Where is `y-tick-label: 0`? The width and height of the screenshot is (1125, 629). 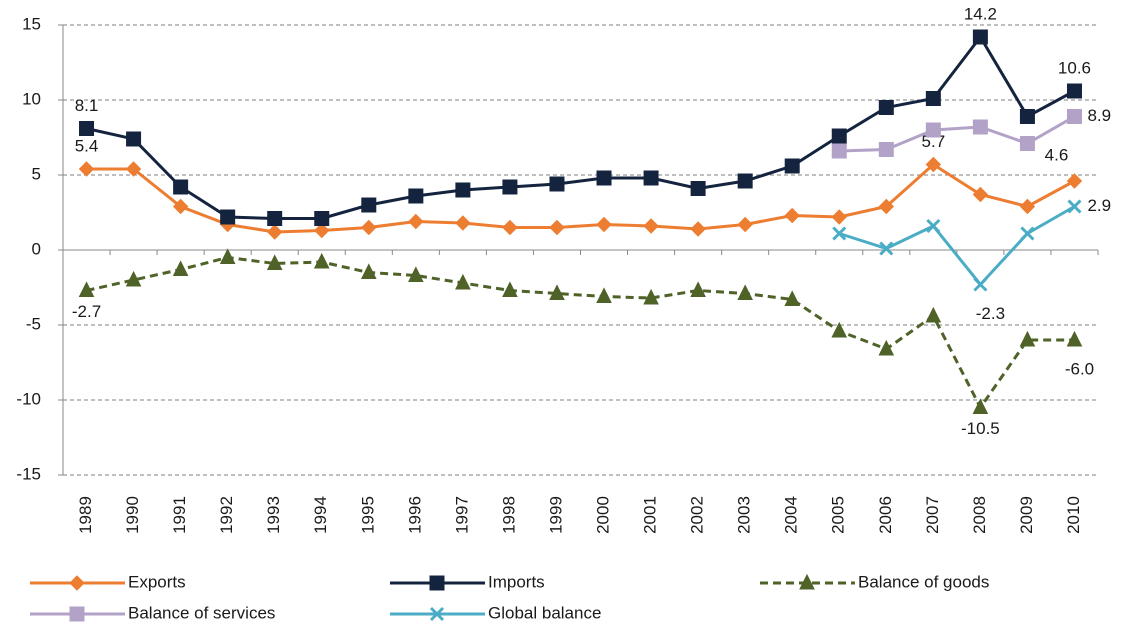
y-tick-label: 0 is located at coordinates (36, 248).